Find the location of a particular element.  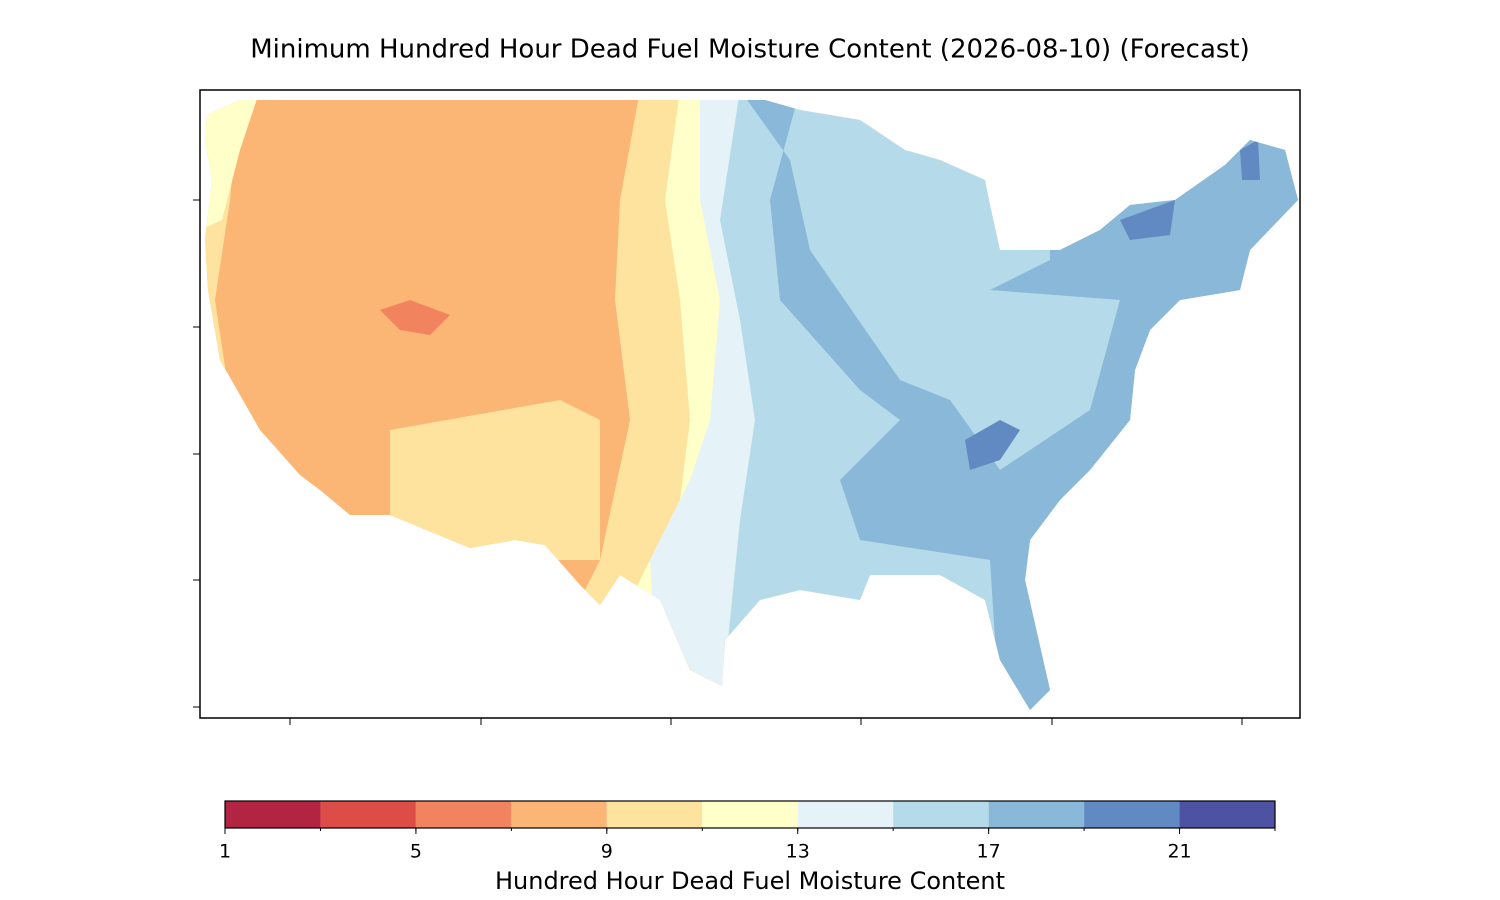

colorbar-tick-label: 17 is located at coordinates (989, 852).